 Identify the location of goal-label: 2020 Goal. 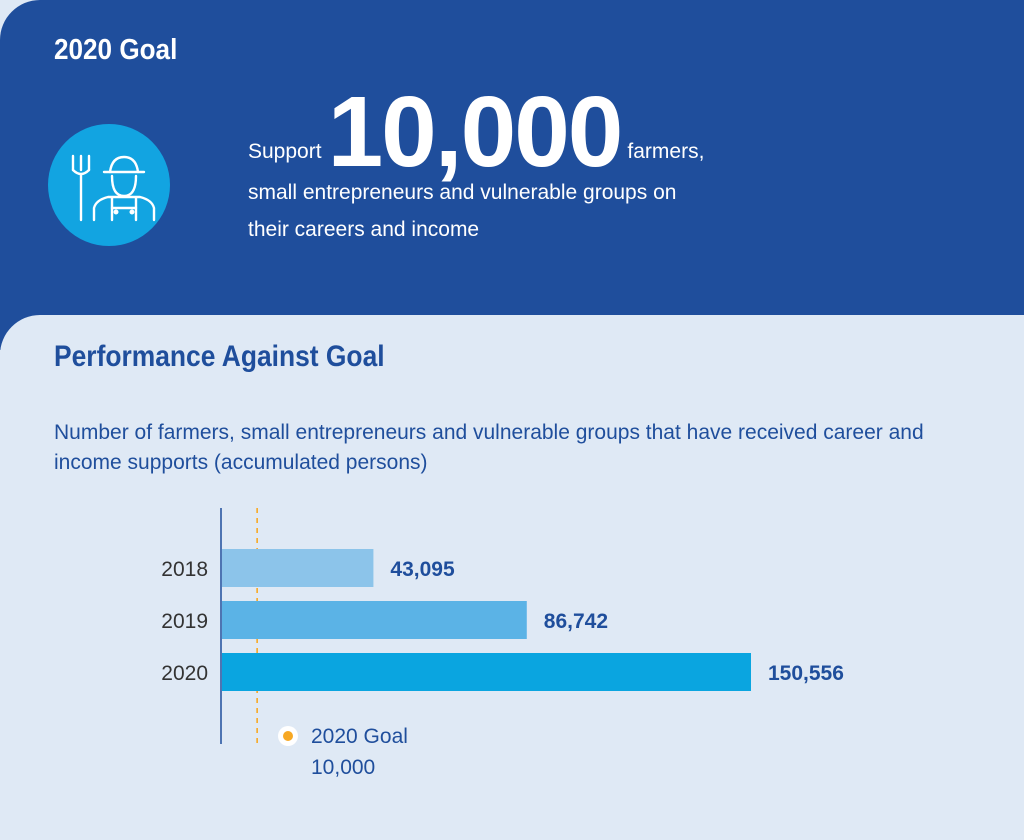
(359, 736).